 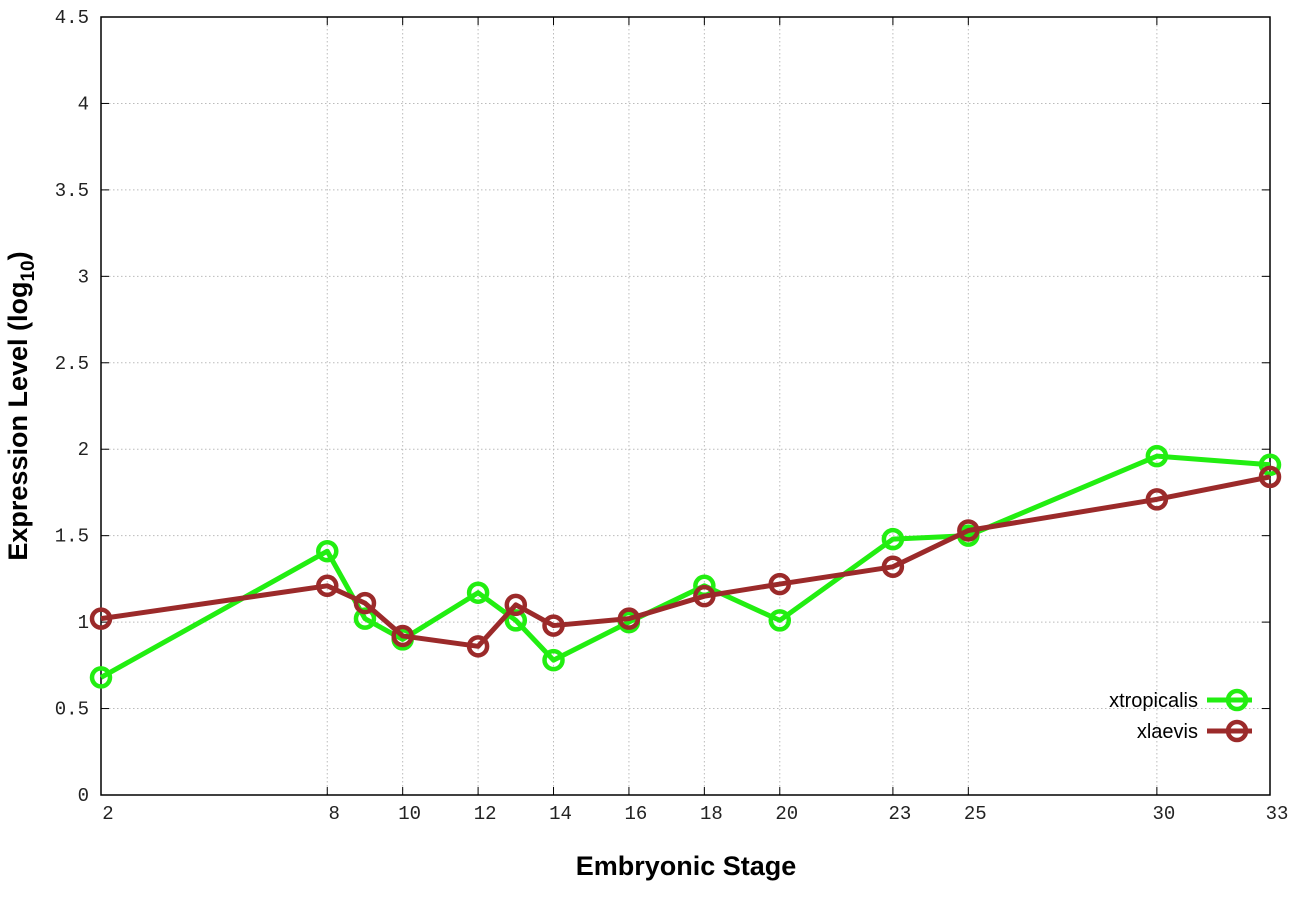 What do you see at coordinates (72, 537) in the screenshot?
I see `y-tick-label: 1.5` at bounding box center [72, 537].